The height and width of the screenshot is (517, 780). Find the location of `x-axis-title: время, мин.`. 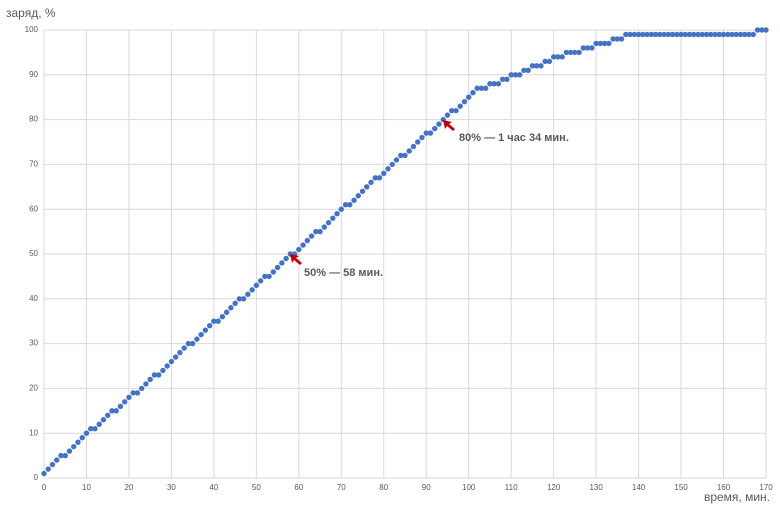

x-axis-title: время, мин. is located at coordinates (737, 497).